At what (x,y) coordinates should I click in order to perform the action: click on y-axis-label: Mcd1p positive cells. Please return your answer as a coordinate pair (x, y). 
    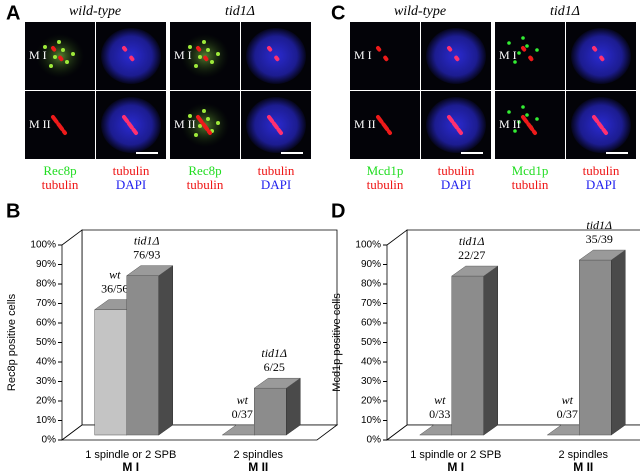
    Looking at the image, I should click on (337, 342).